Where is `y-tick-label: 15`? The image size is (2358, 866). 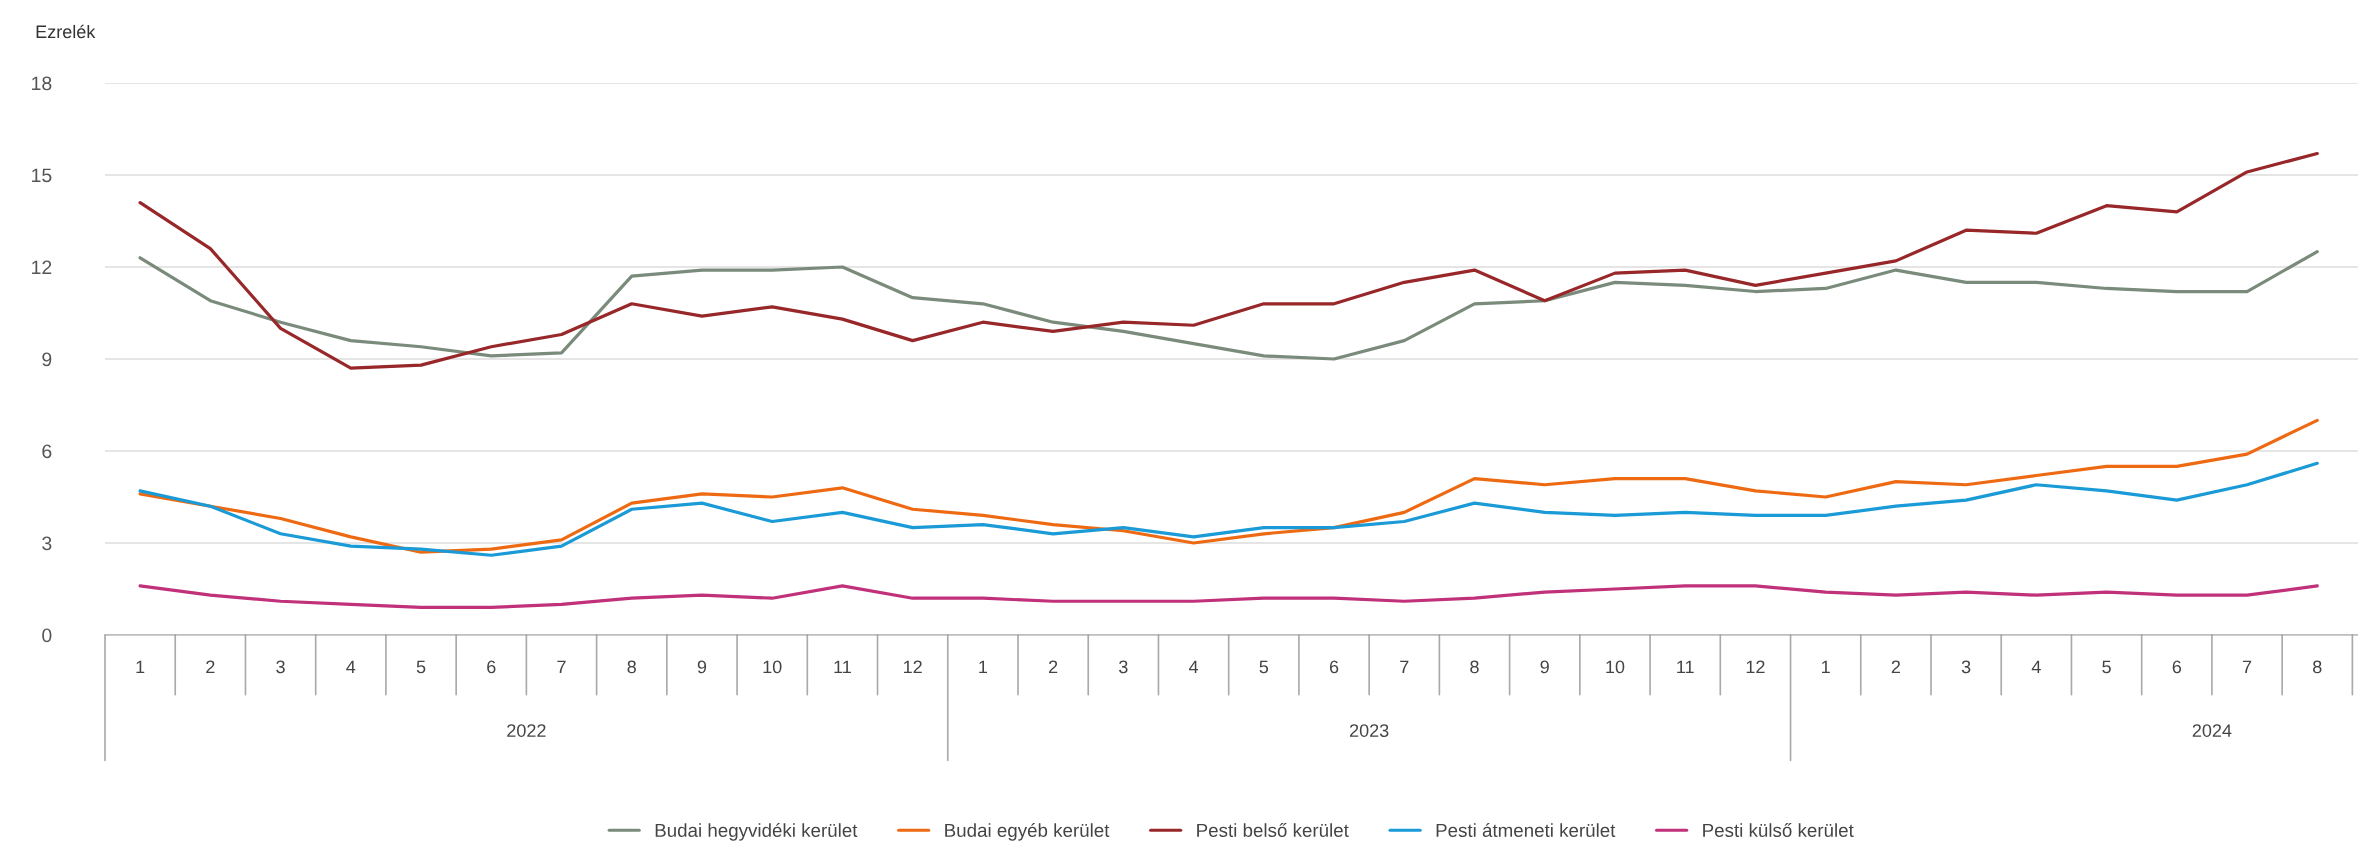 y-tick-label: 15 is located at coordinates (42, 175).